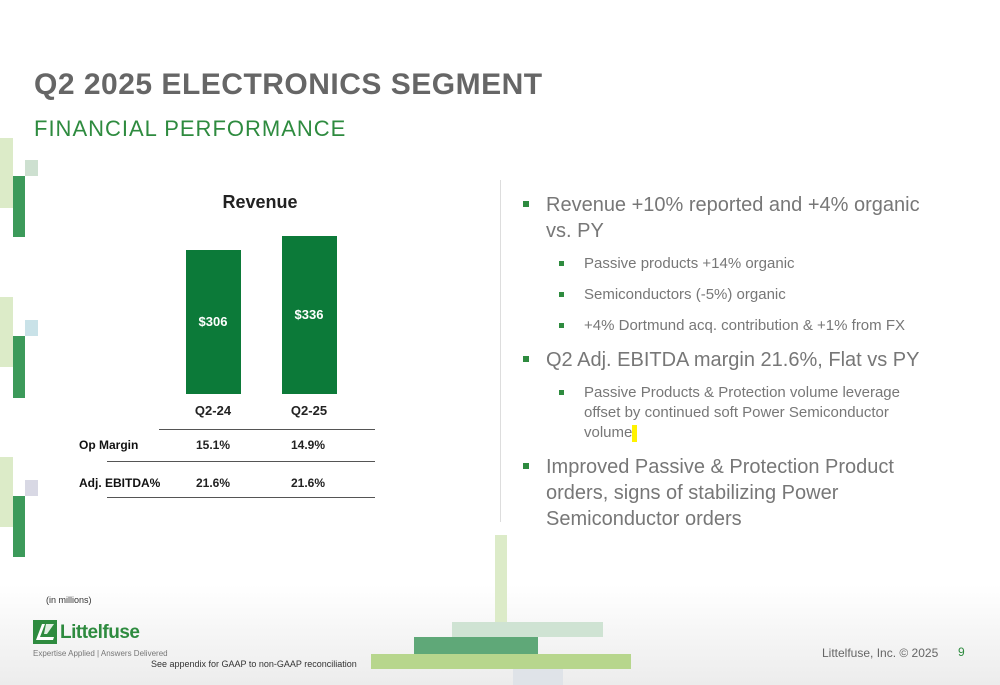  What do you see at coordinates (213, 410) in the screenshot?
I see `category-label: Q2-24` at bounding box center [213, 410].